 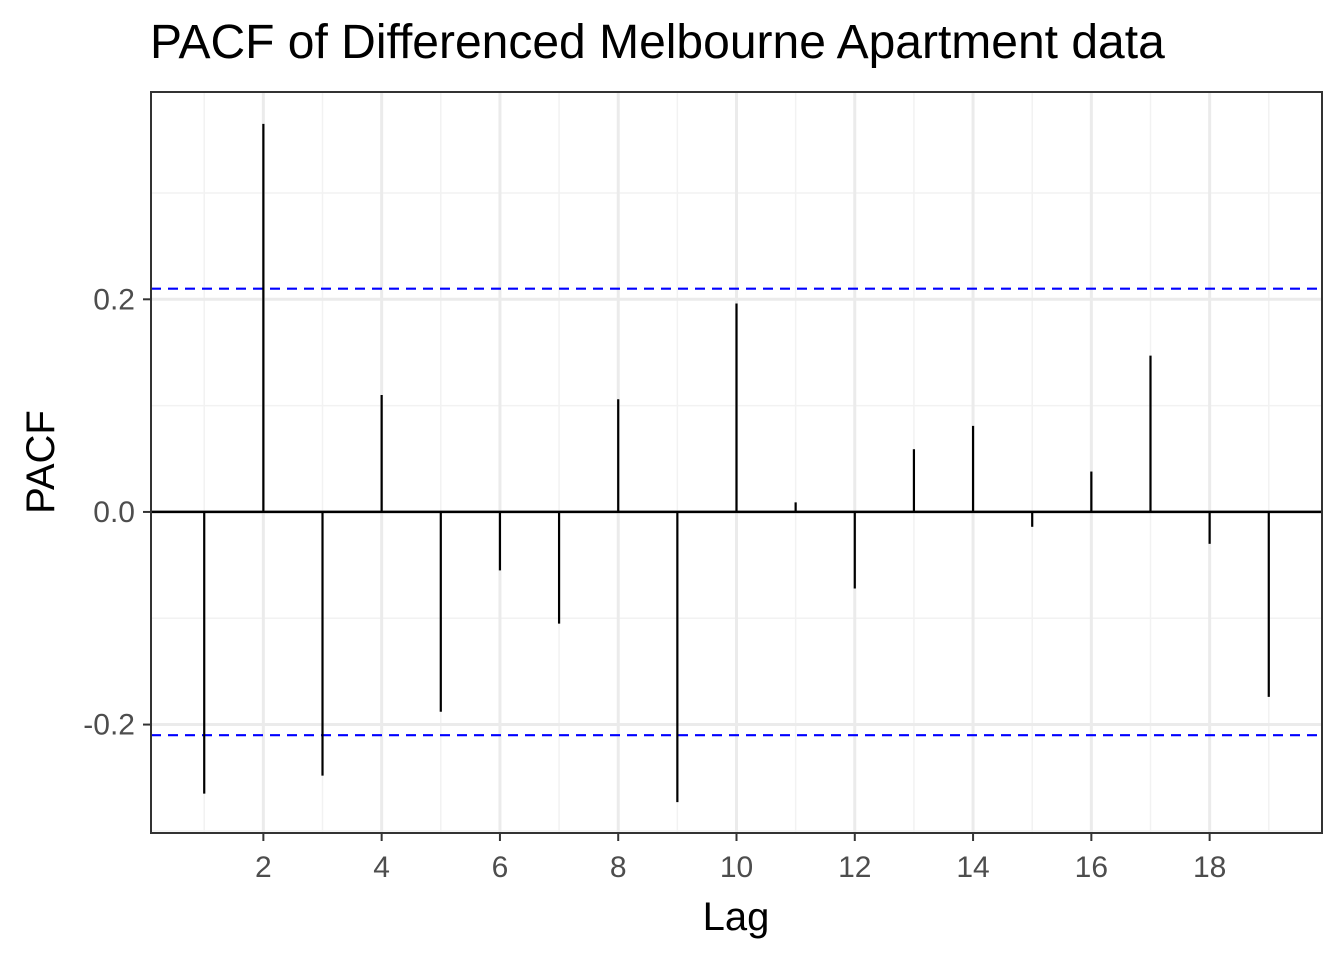 I want to click on x-tick-label: 10, so click(x=736, y=867).